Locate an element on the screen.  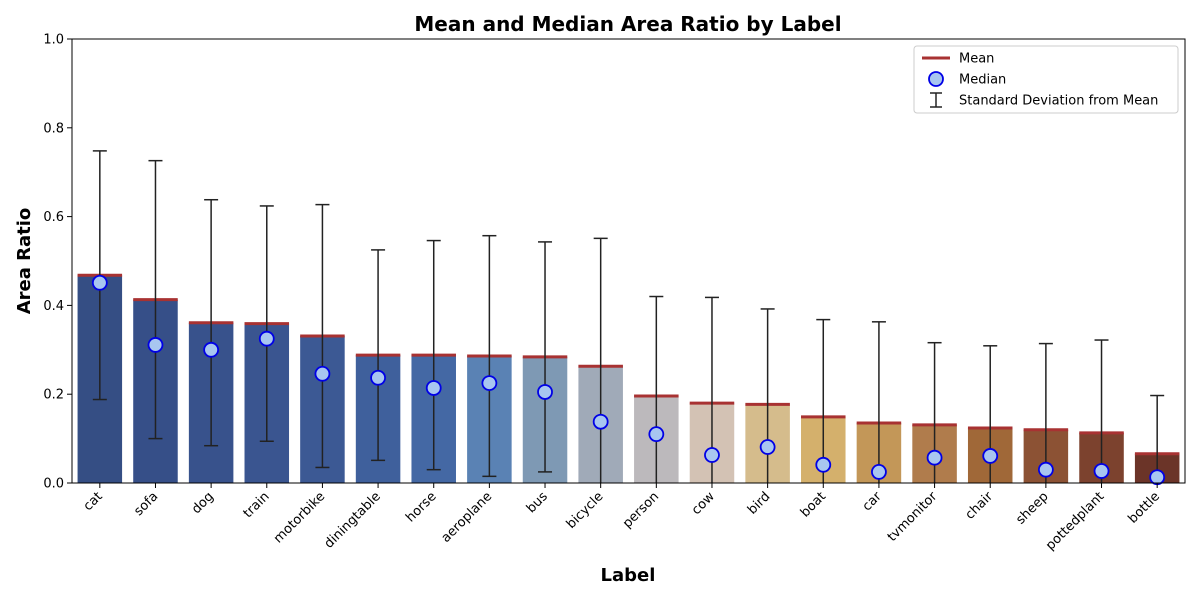
x-tick-label-person: person is located at coordinates (641, 510).